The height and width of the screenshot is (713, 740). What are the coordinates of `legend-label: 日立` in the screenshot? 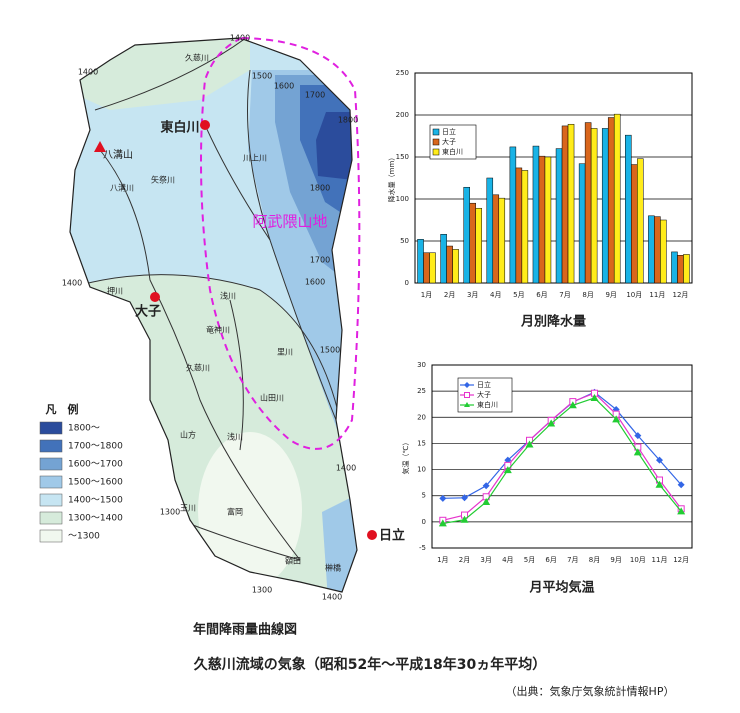 It's located at (449, 131).